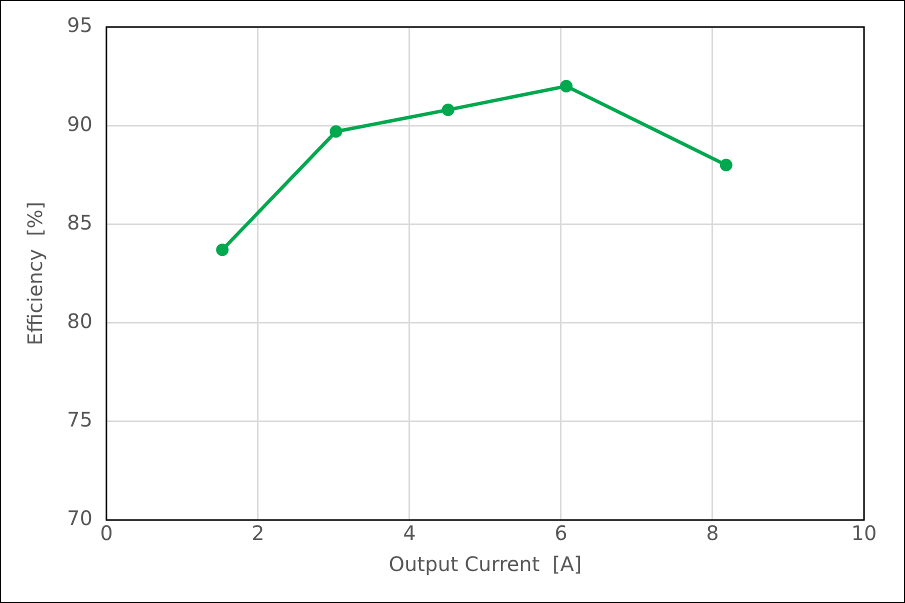 The width and height of the screenshot is (905, 603). What do you see at coordinates (79, 420) in the screenshot?
I see `y-tick-label: 75` at bounding box center [79, 420].